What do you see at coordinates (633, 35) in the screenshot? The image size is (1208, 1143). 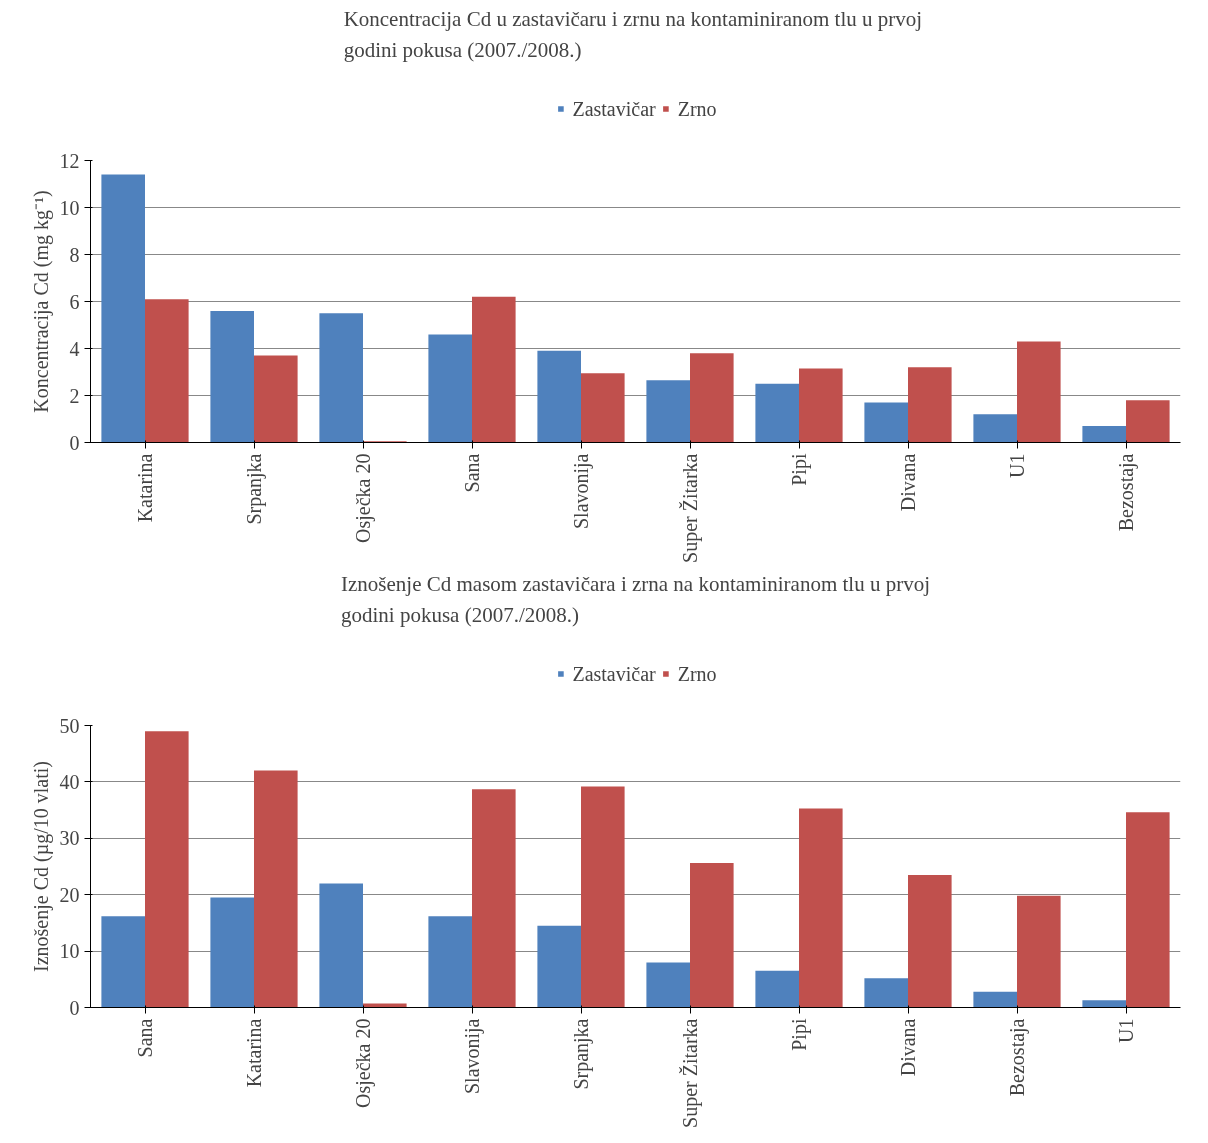 I see `chart-title: Koncentracija Cd u zastavičaru i zrnu na kontaminiranom tlu u prvoj godini pokusa (2007./2008.)` at bounding box center [633, 35].